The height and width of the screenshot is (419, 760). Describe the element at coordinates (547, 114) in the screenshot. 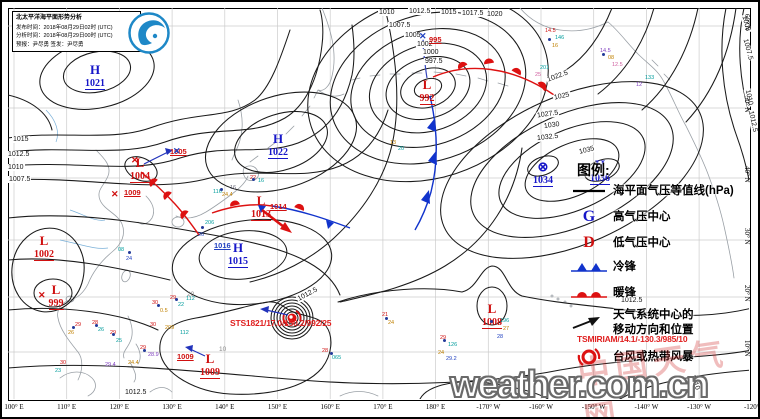

I see `isobar-label: 1027.5` at that location.